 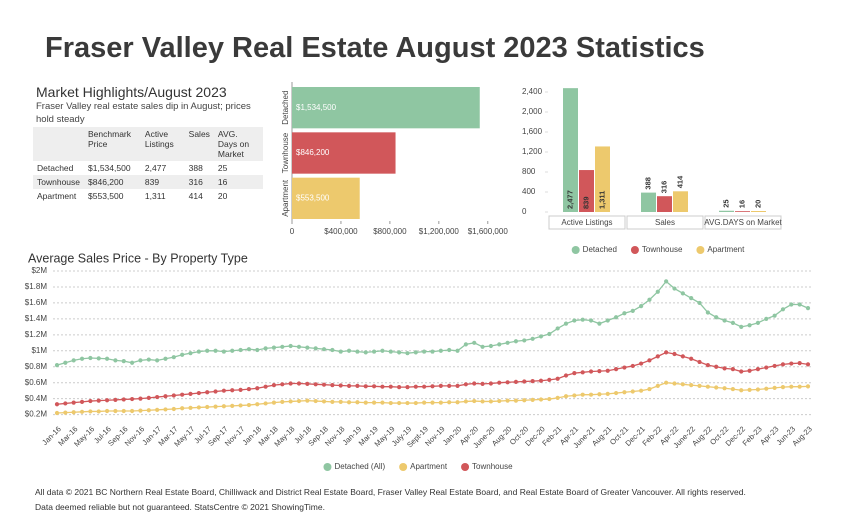 What do you see at coordinates (292, 231) in the screenshot?
I see `x-tick-label: 0` at bounding box center [292, 231].